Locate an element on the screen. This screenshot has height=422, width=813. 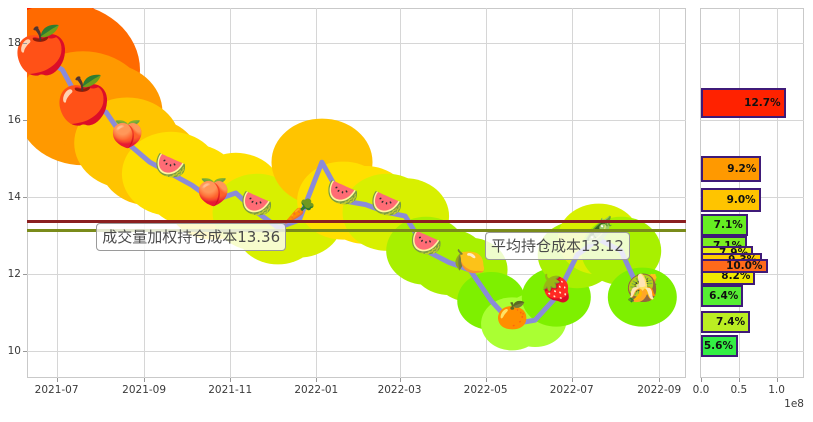
fruit-marker-icon: 🥝 is located at coordinates (642, 289).